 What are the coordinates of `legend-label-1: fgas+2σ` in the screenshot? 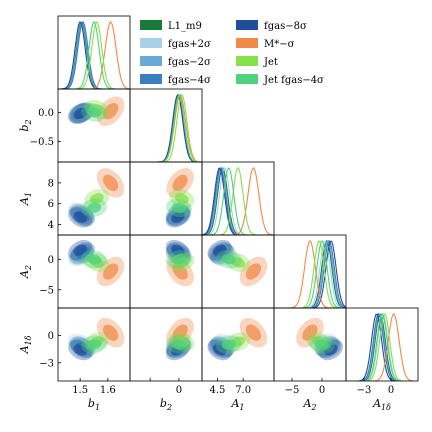 It's located at (189, 44).